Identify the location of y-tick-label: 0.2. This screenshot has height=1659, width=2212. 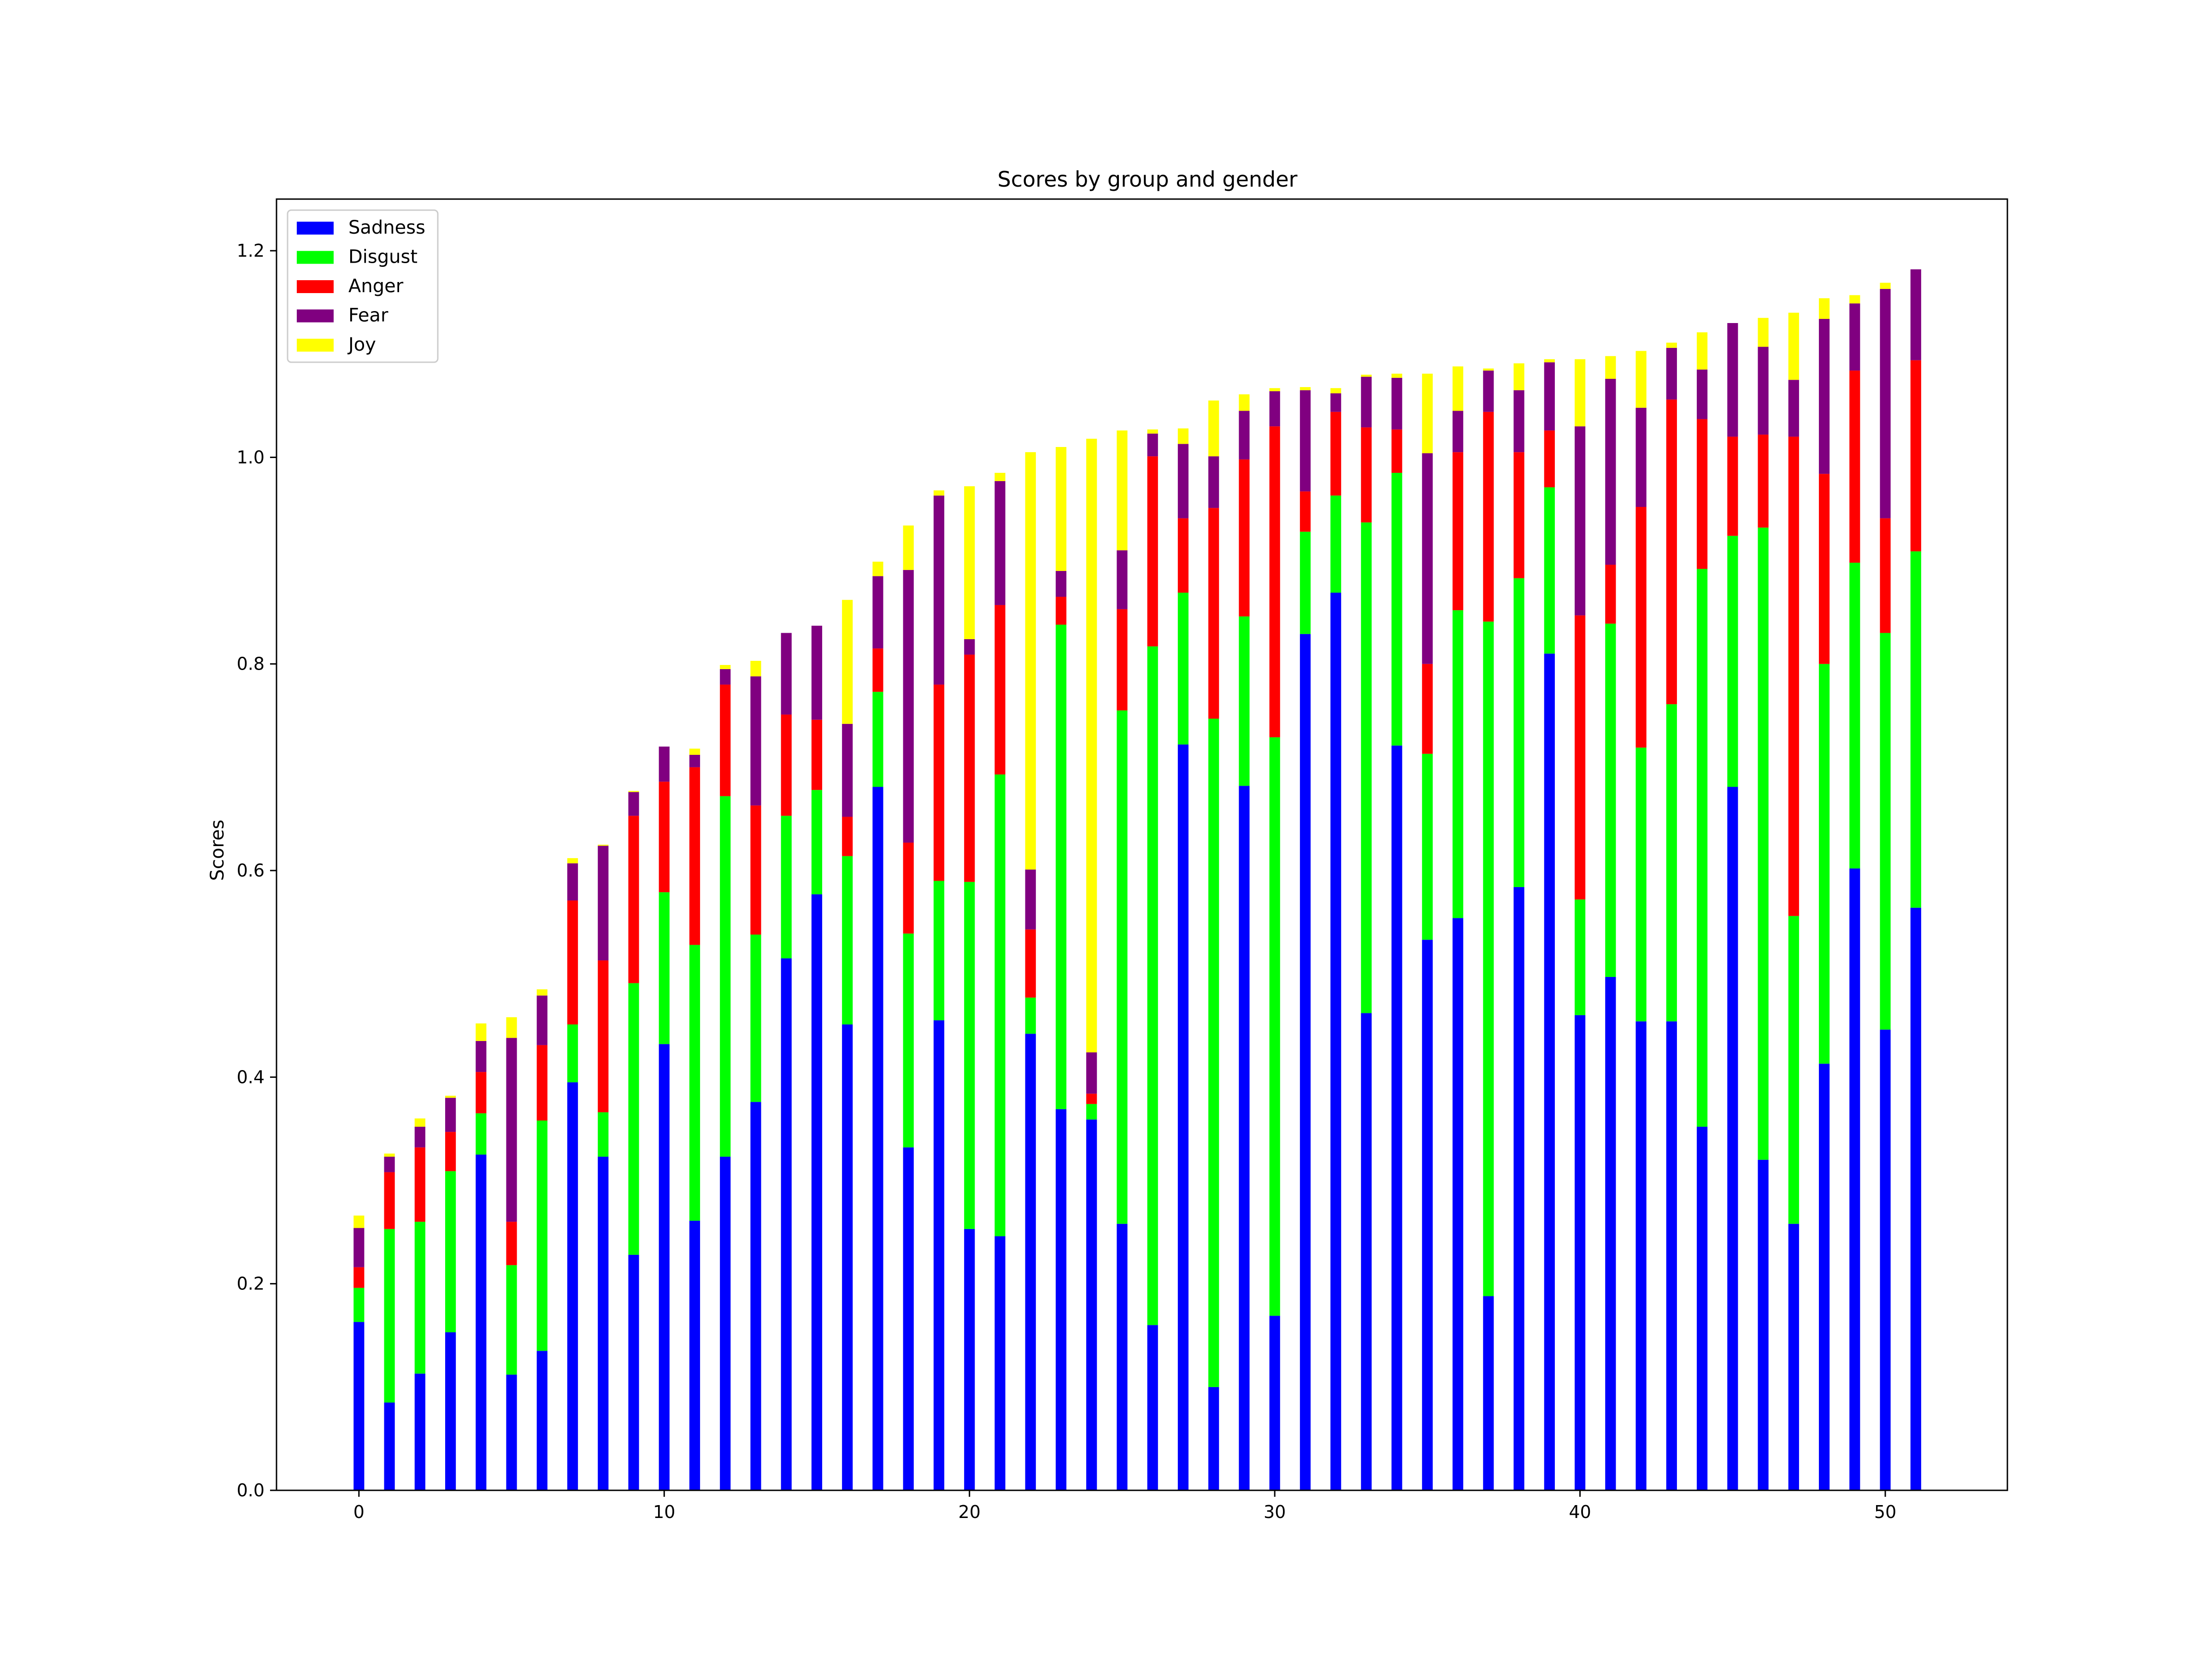
(251, 1284).